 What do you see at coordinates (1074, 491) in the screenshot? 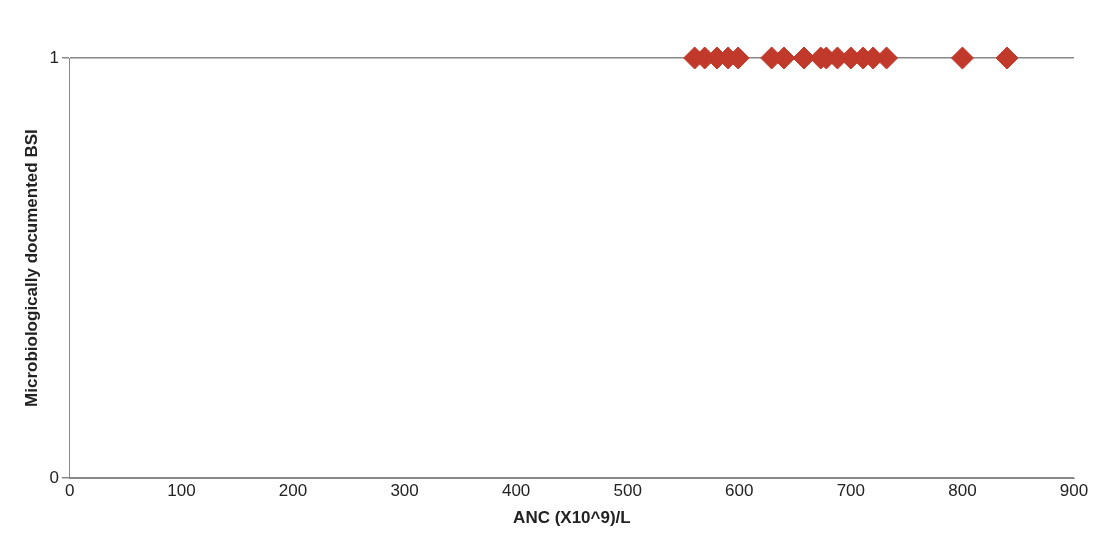
I see `x-tick-label: 900` at bounding box center [1074, 491].